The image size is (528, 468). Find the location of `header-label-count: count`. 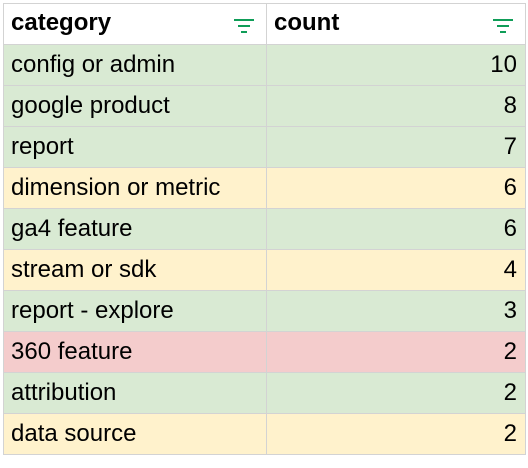

header-label-count: count is located at coordinates (307, 22).